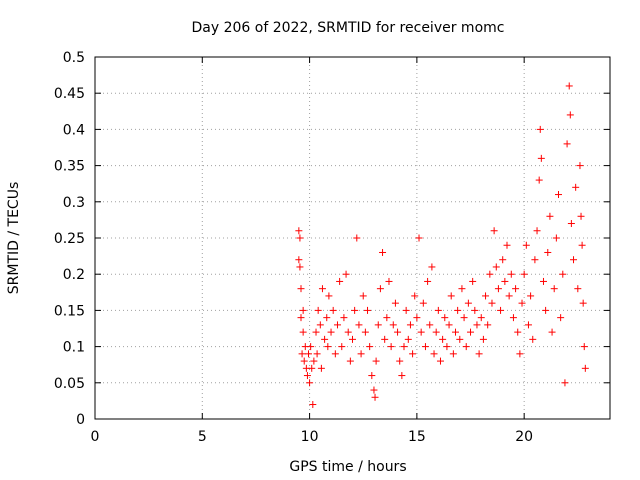 Image resolution: width=640 pixels, height=480 pixels. What do you see at coordinates (74, 348) in the screenshot?
I see `y-tick-label: 0.1` at bounding box center [74, 348].